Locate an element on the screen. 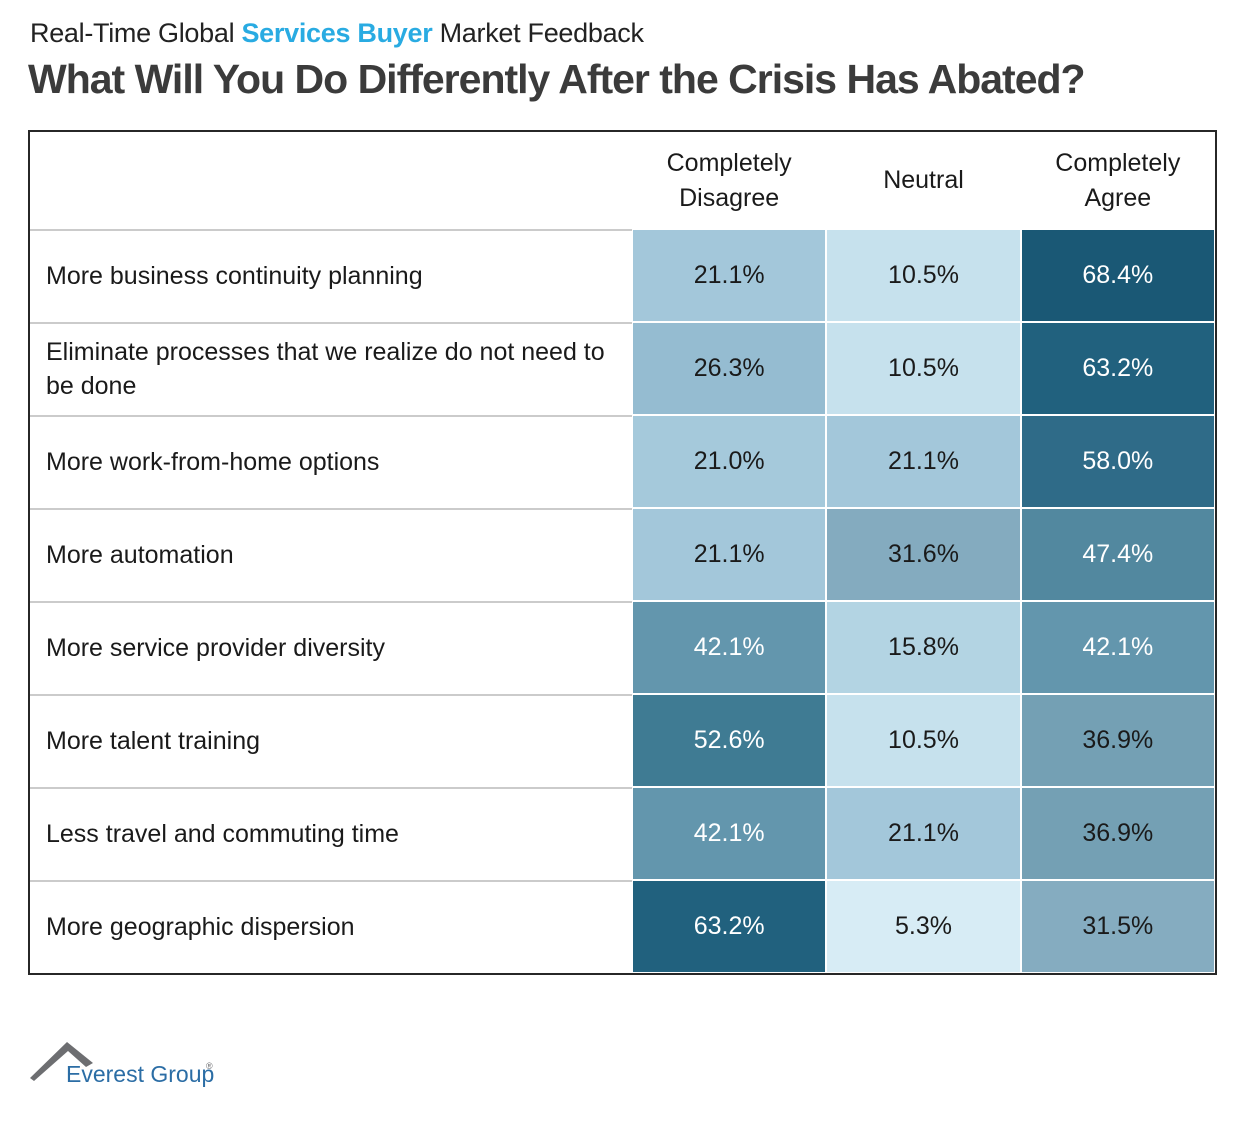 This screenshot has height=1125, width=1245. row-label: More work-from-home options is located at coordinates (331, 461).